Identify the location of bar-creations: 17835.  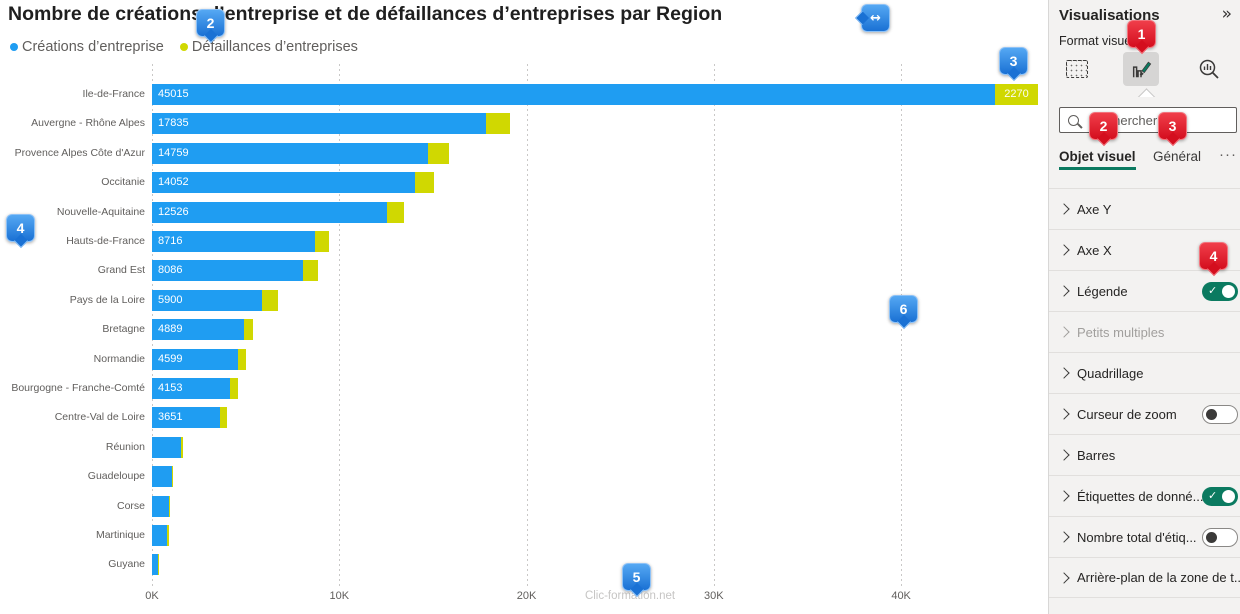
(319, 124).